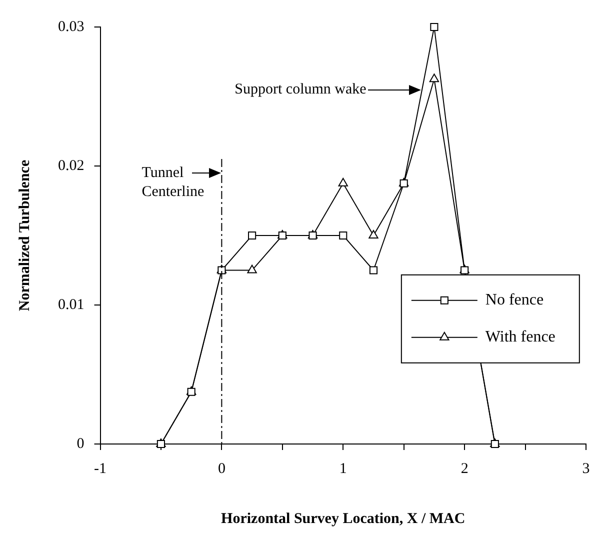  Describe the element at coordinates (343, 468) in the screenshot. I see `x-tick-label: 1` at that location.